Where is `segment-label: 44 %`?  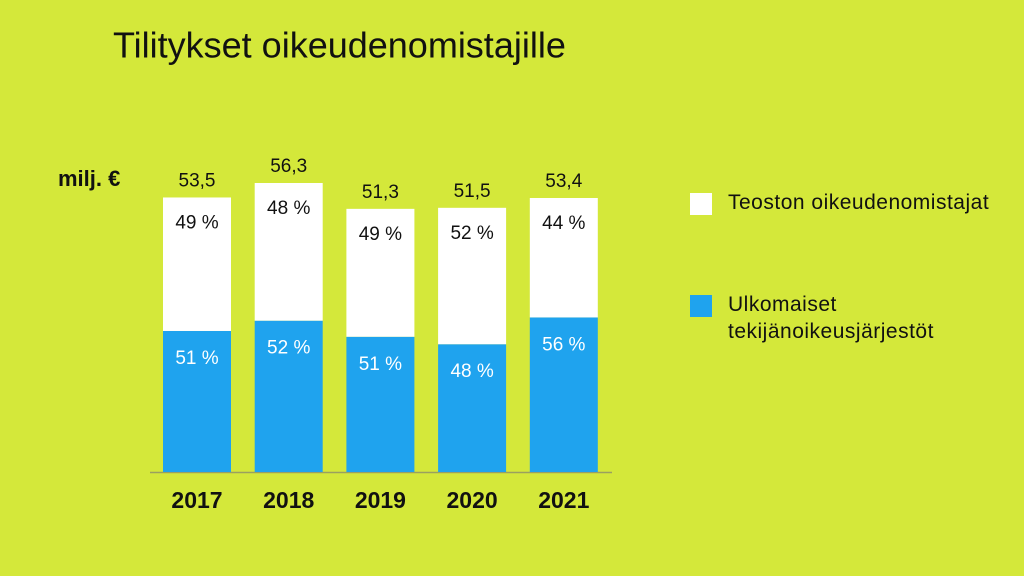
segment-label: 44 % is located at coordinates (563, 223).